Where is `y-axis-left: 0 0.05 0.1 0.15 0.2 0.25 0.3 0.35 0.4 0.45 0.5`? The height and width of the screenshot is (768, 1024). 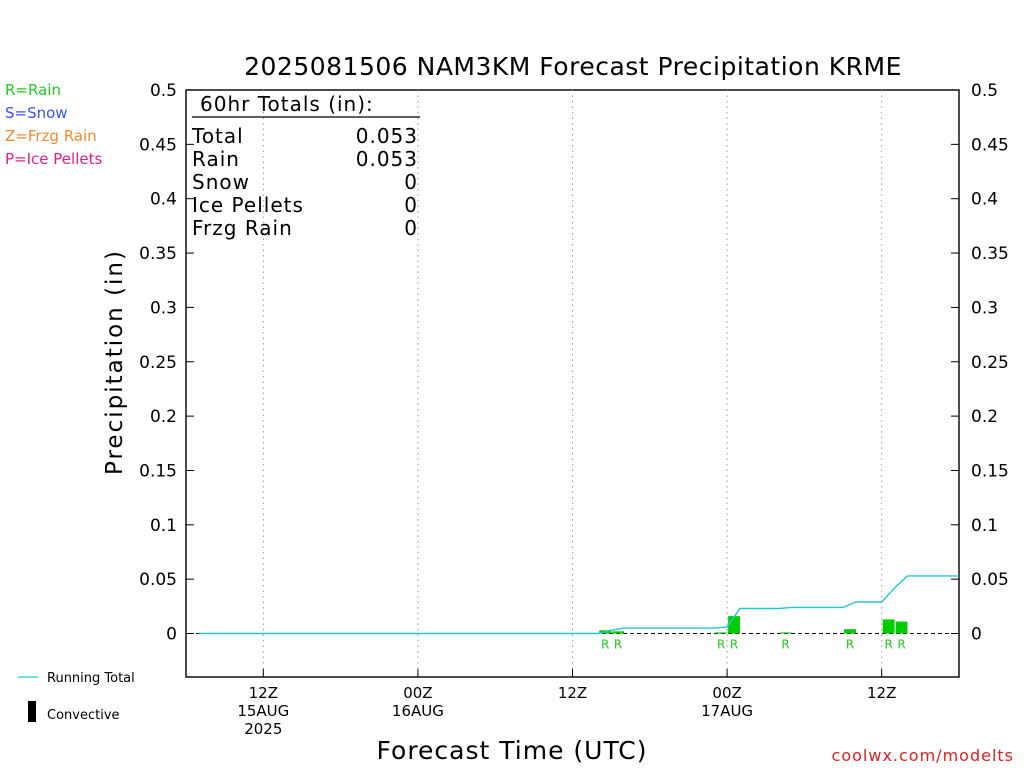 y-axis-left: 0 0.05 0.1 0.15 0.2 0.25 0.3 0.35 0.4 0.45 0.5 is located at coordinates (166, 363).